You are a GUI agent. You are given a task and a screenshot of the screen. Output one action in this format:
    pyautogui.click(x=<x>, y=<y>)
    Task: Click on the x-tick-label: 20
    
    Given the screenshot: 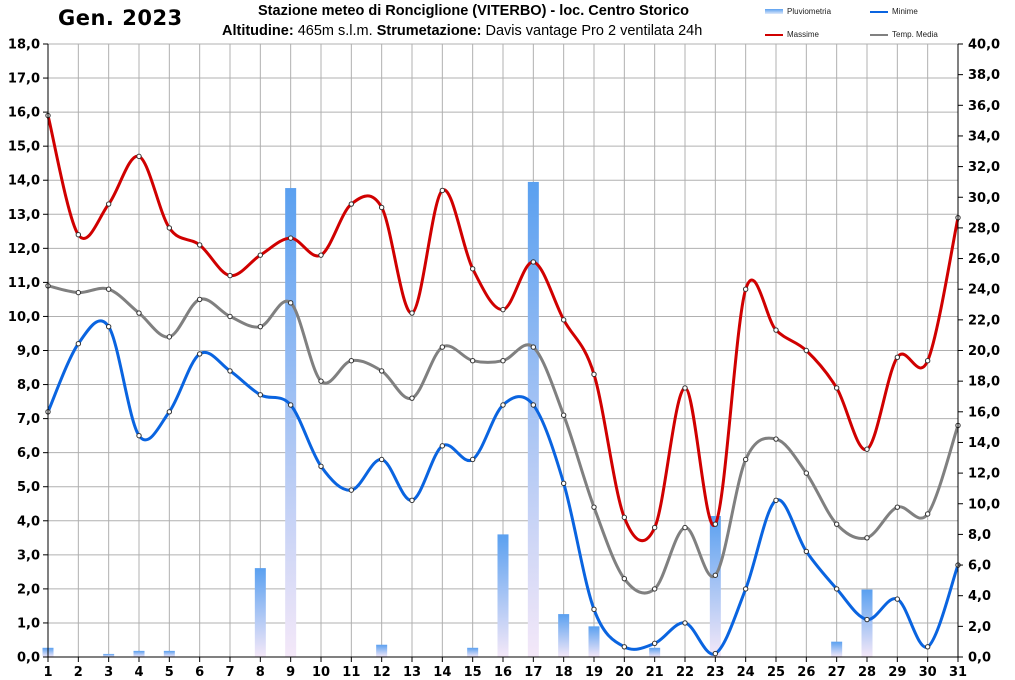 What is the action you would take?
    pyautogui.click(x=624, y=672)
    